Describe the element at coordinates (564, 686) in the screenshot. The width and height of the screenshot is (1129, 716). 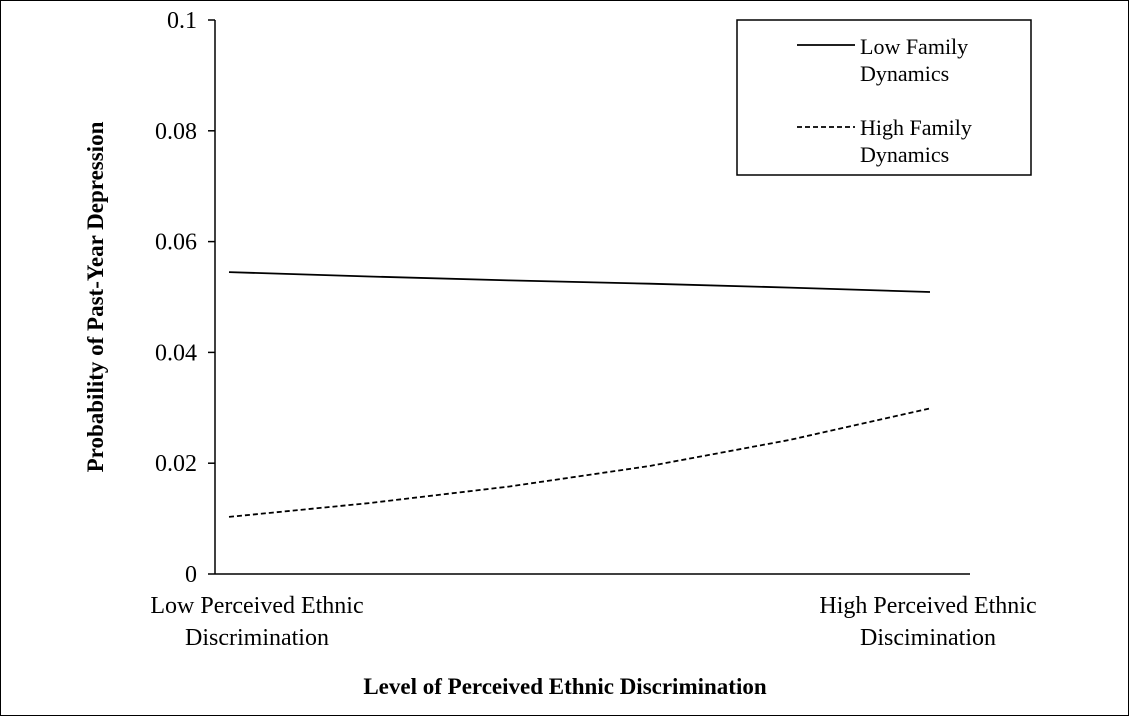
I see `x-axis-title: Level of Perceived Ethnic Discrimination` at that location.